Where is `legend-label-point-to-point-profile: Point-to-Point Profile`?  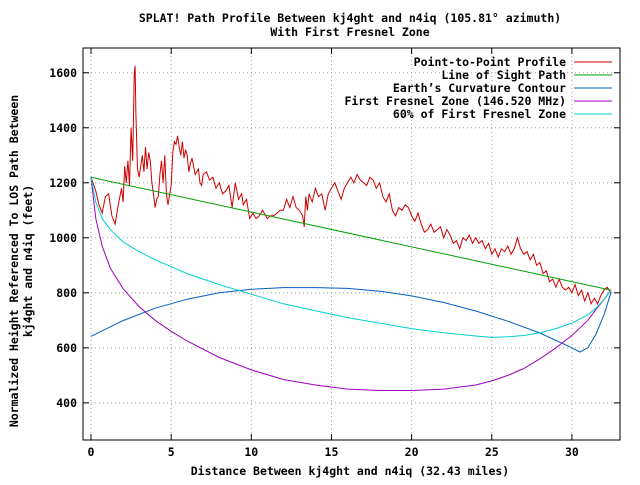
legend-label-point-to-point-profile: Point-to-Point Profile is located at coordinates (490, 62).